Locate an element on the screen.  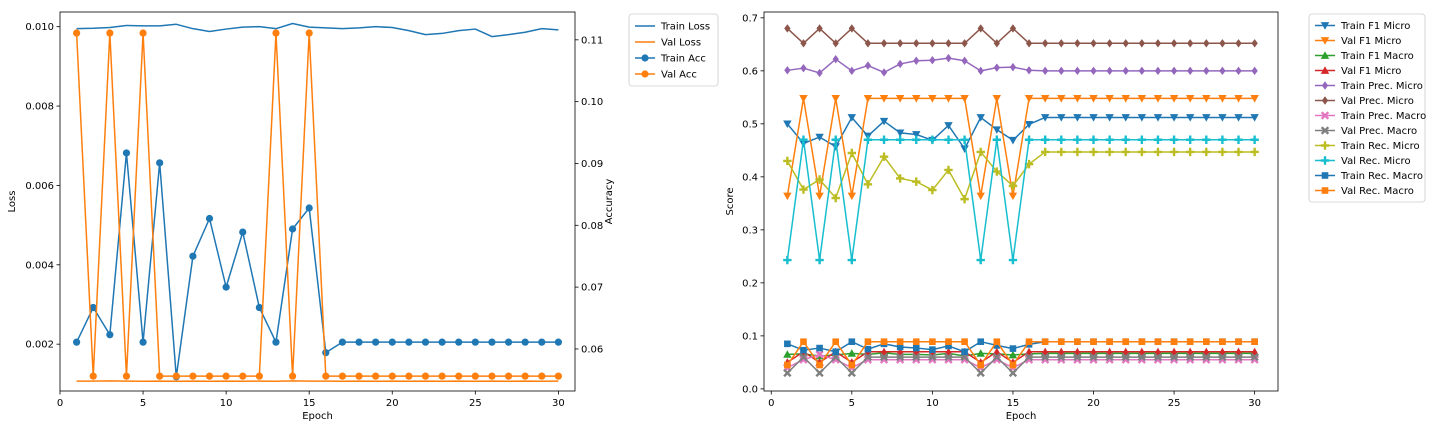
legend-item-val-loss: Val Loss is located at coordinates (668, 43).